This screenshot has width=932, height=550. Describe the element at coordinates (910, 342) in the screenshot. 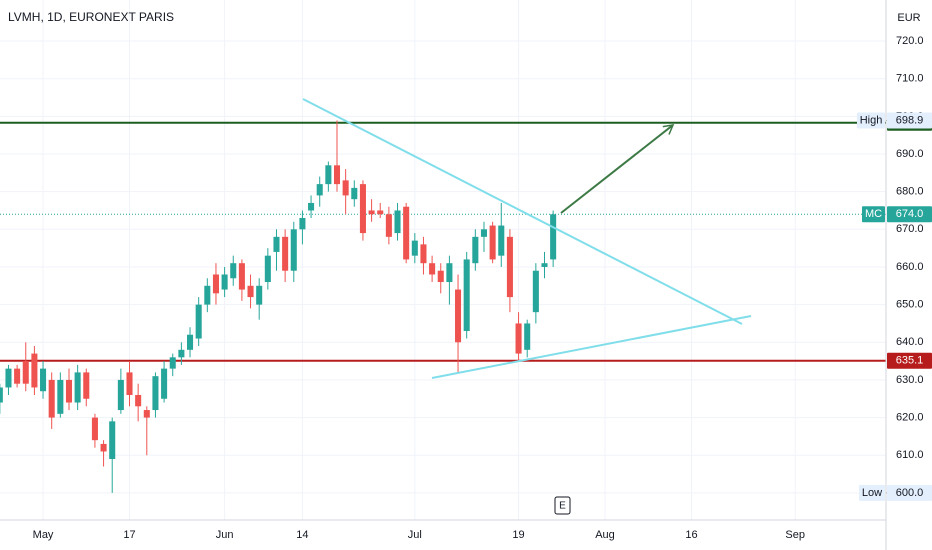

I see `y-tick-label: 640.0` at that location.